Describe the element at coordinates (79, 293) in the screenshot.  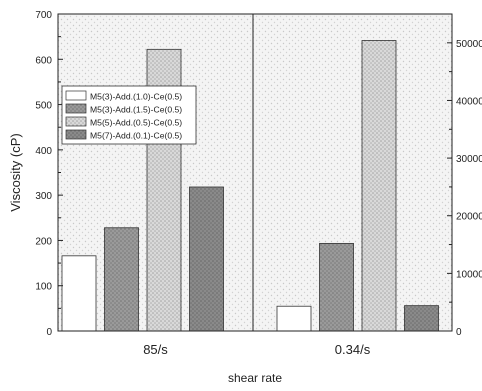
I see `bar-group1-series1` at that location.